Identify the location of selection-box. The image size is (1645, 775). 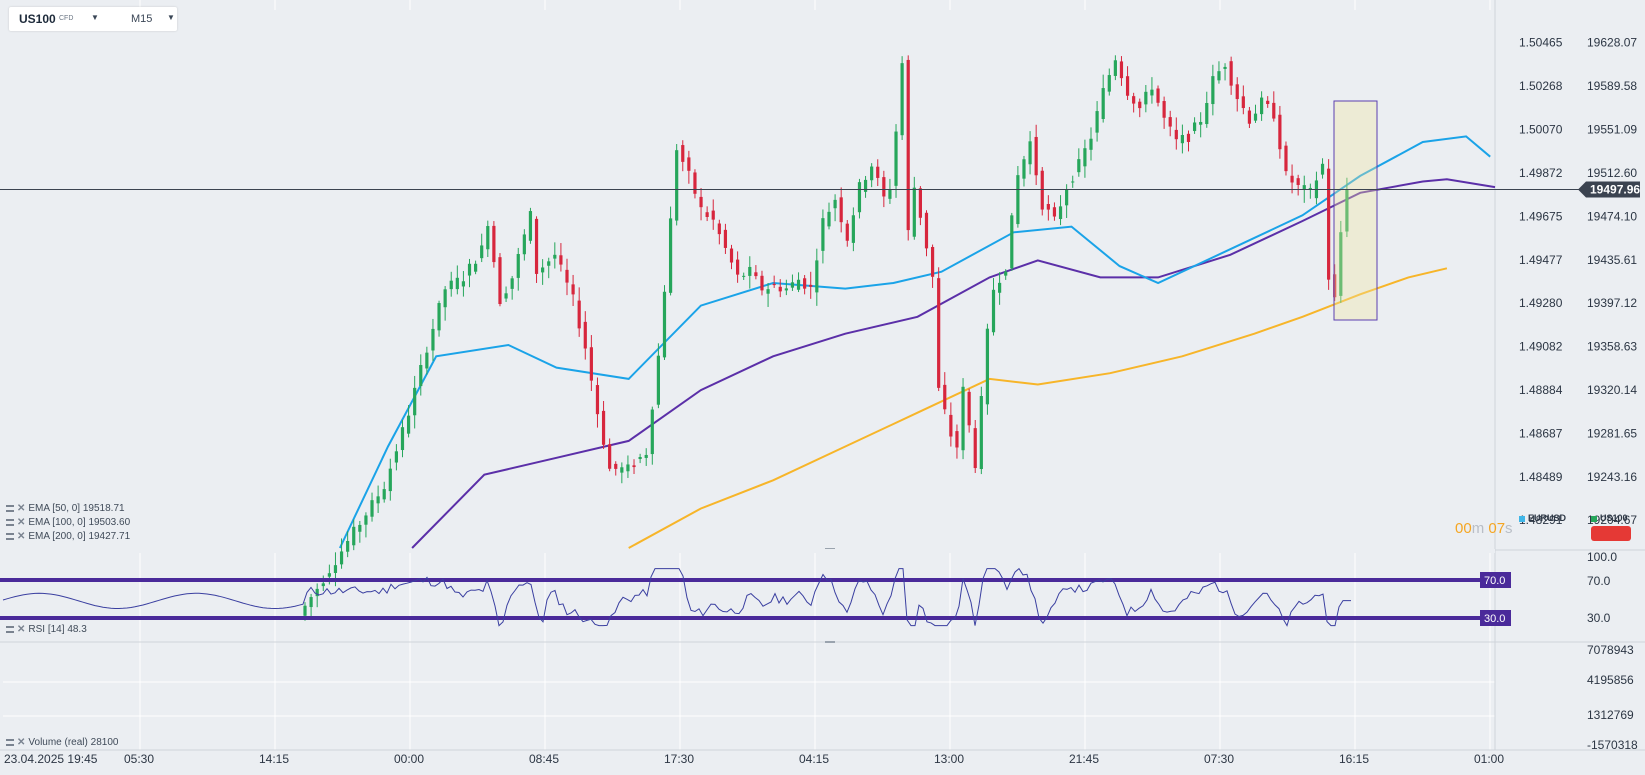
(1355, 210).